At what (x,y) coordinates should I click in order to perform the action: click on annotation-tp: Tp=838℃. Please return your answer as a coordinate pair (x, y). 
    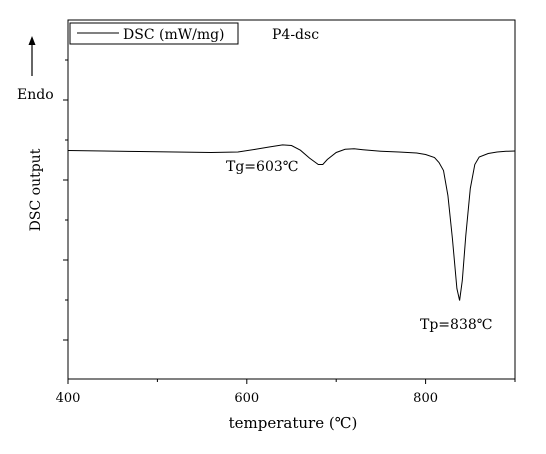
    Looking at the image, I should click on (456, 325).